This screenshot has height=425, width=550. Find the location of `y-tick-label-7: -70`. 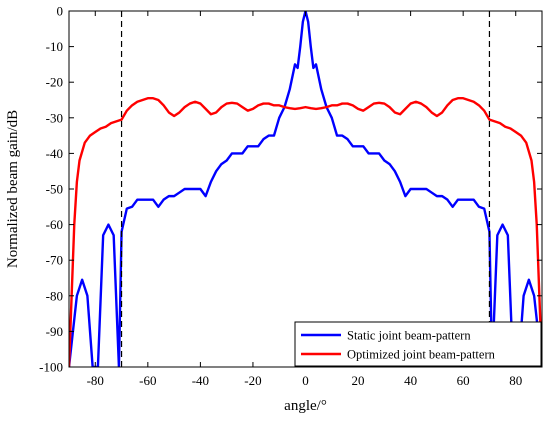

y-tick-label-7: -70 is located at coordinates (54, 260).